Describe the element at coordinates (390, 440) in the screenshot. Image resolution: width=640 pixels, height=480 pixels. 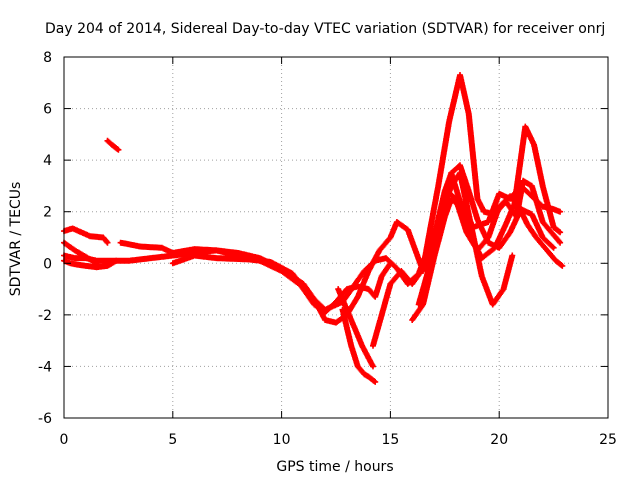
I see `x-tick-label: 15` at that location.